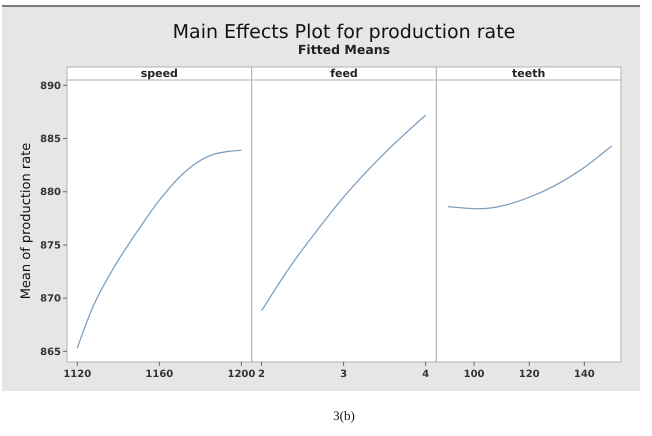 This screenshot has width=652, height=436. Describe the element at coordinates (51, 246) in the screenshot. I see `y-tick-label: 875` at that location.